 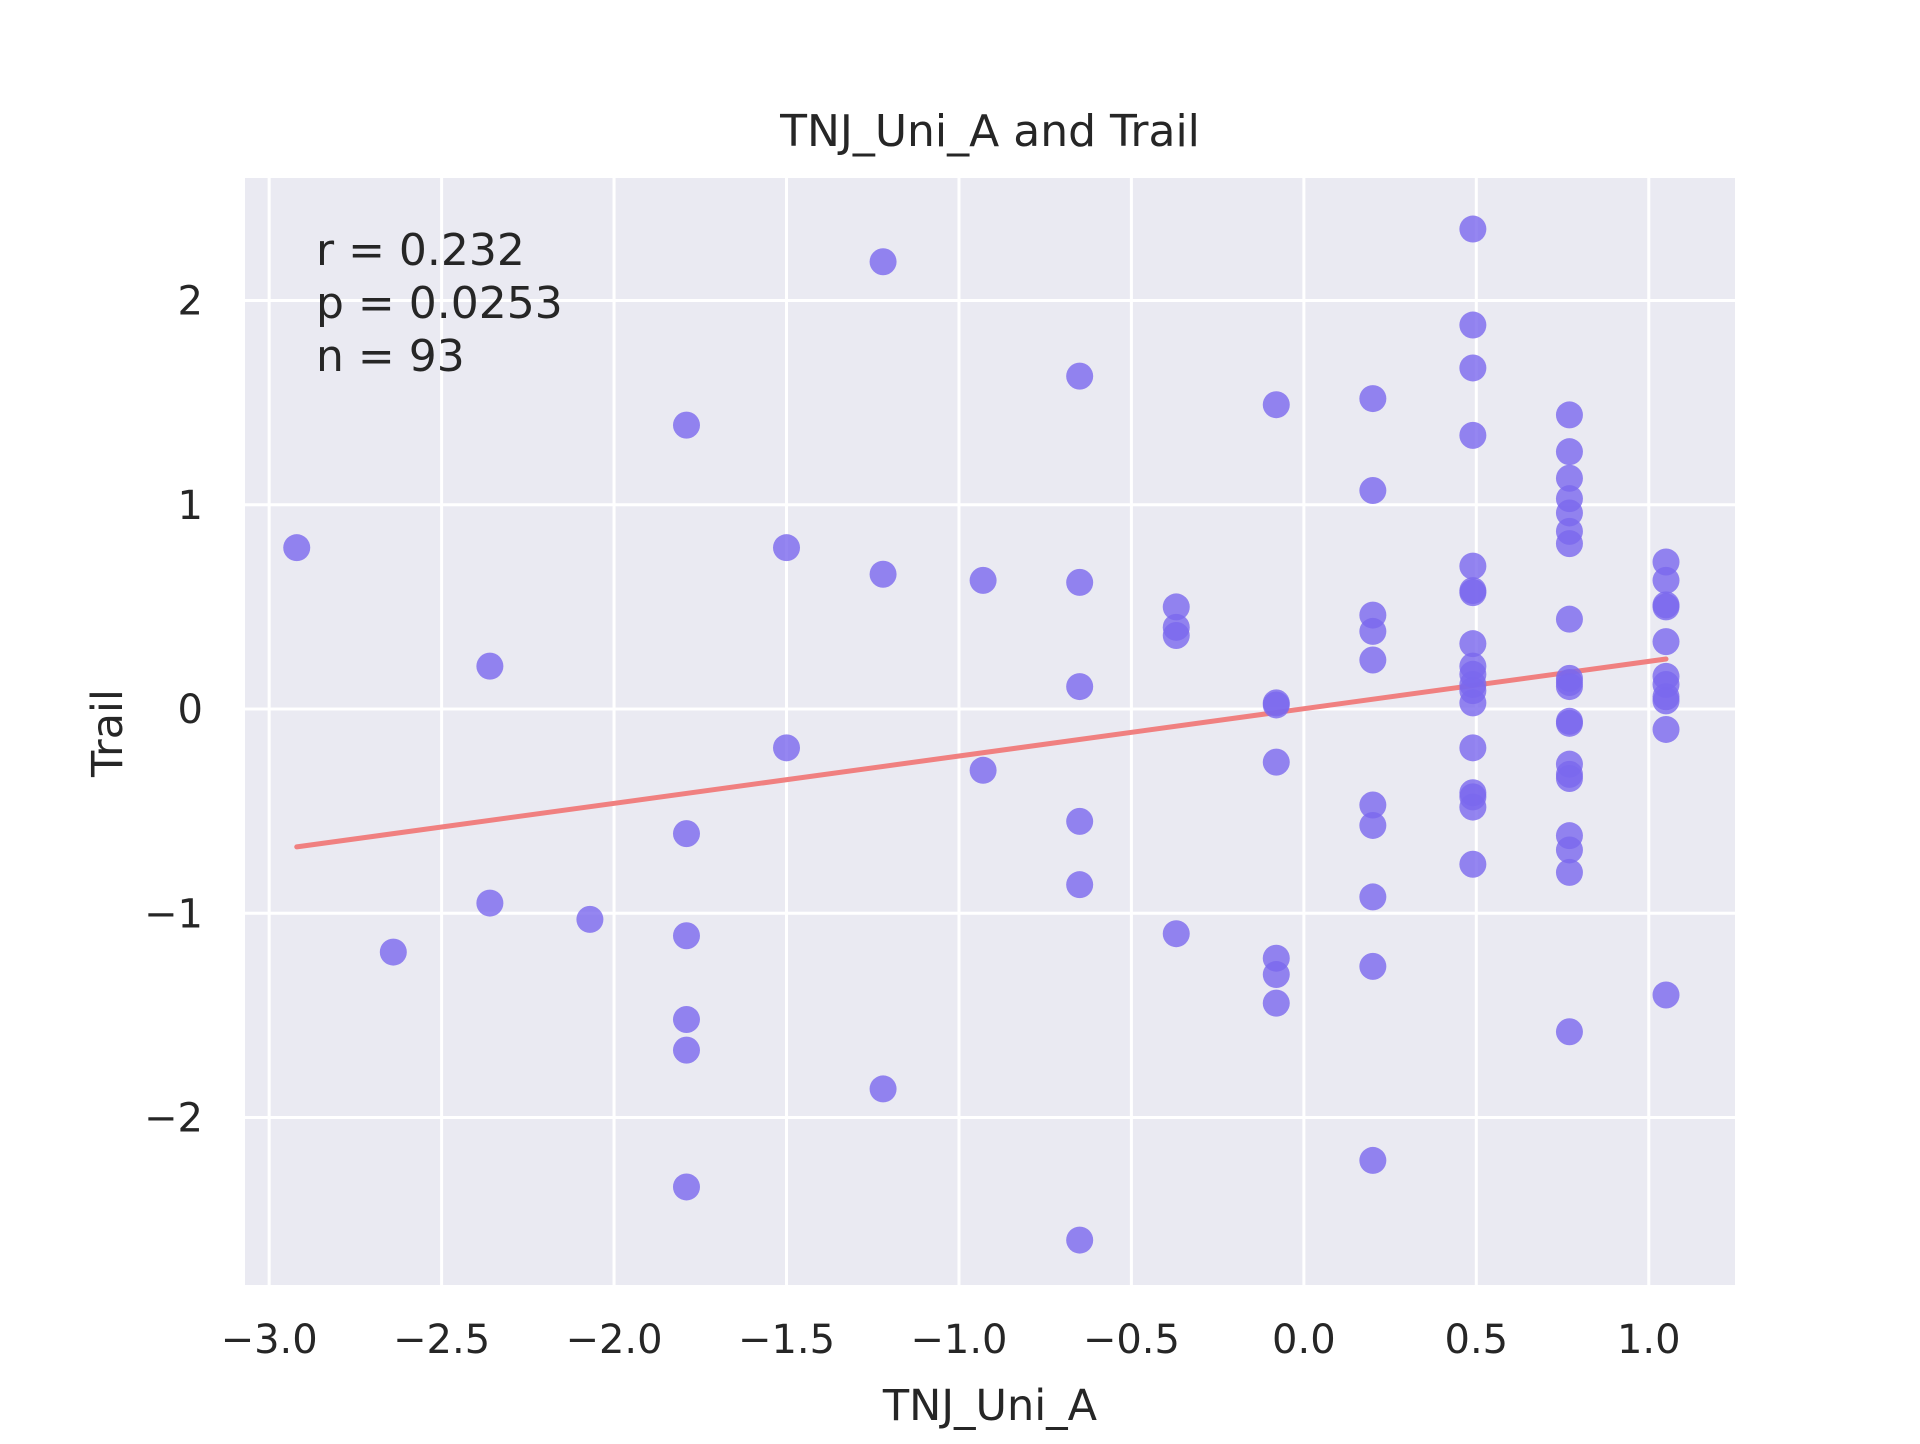 What do you see at coordinates (786, 1340) in the screenshot?
I see `x-tick-label: −1.5` at bounding box center [786, 1340].